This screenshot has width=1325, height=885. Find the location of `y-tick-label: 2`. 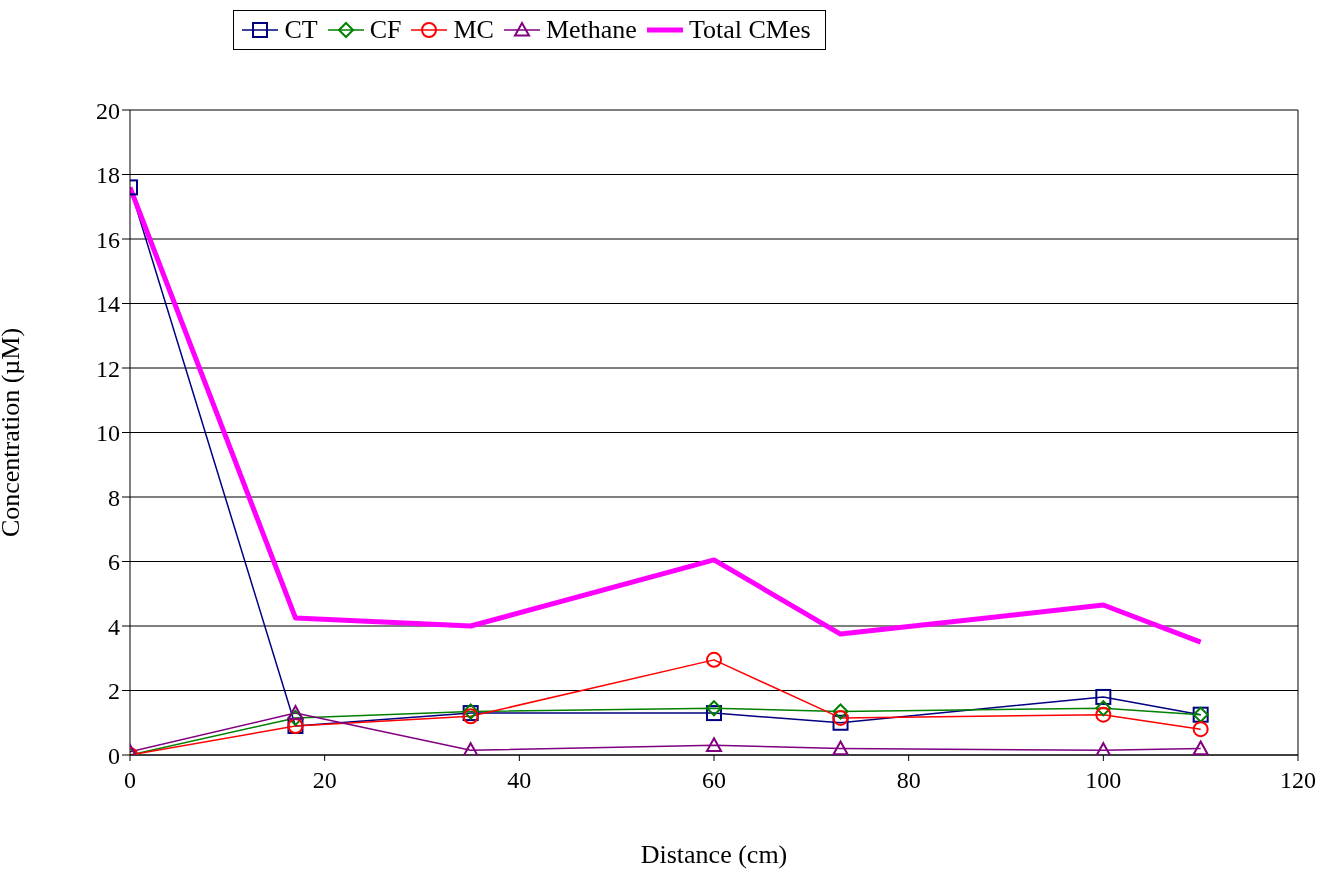

y-tick-label: 2 is located at coordinates (114, 691).